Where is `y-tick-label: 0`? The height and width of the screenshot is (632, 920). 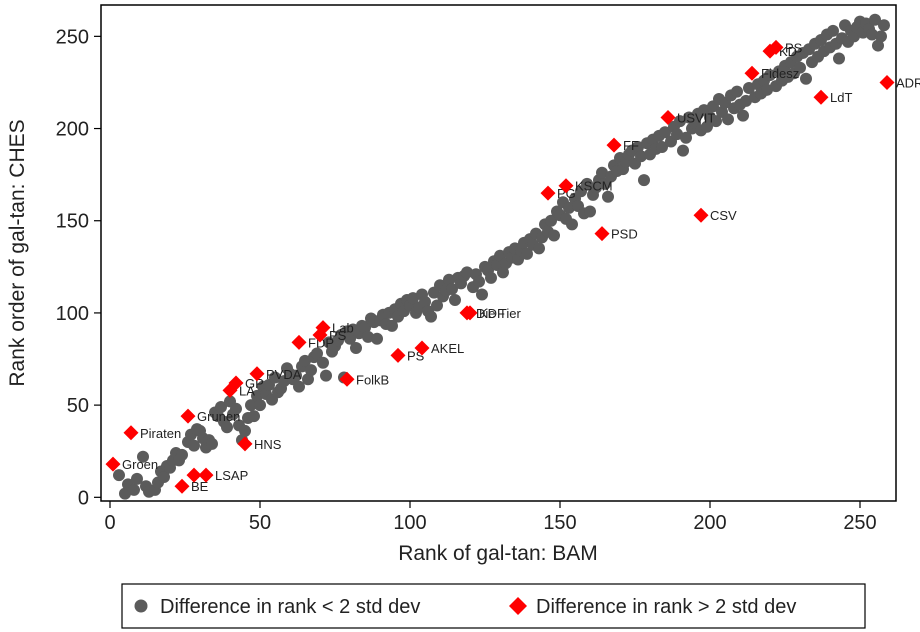 y-tick-label: 0 is located at coordinates (83, 498).